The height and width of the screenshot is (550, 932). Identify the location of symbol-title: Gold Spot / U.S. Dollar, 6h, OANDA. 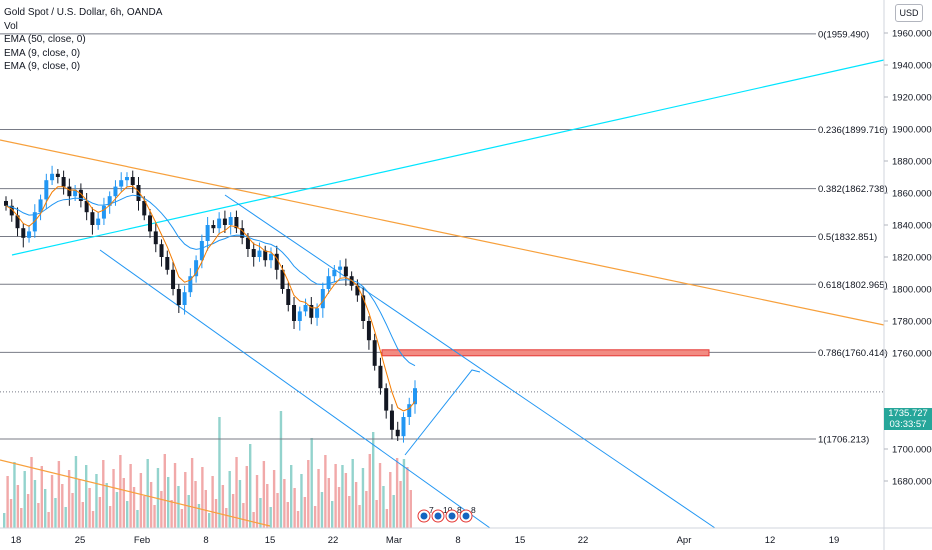
(83, 12).